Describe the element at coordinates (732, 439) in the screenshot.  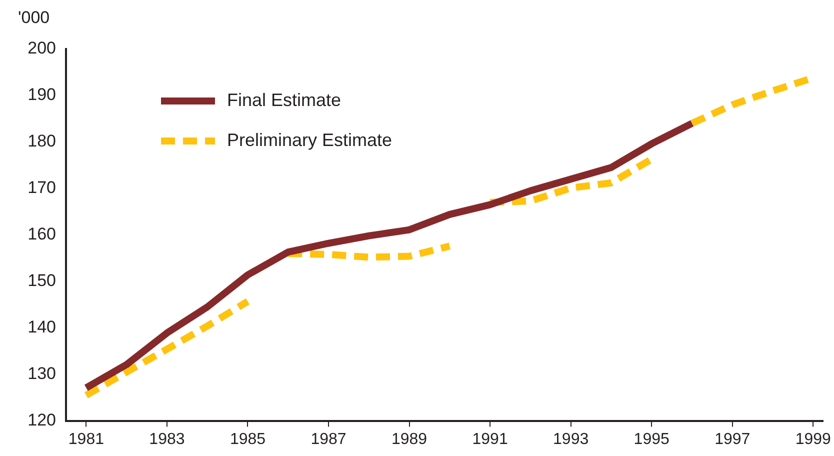
I see `x-tick-label: 1997` at that location.